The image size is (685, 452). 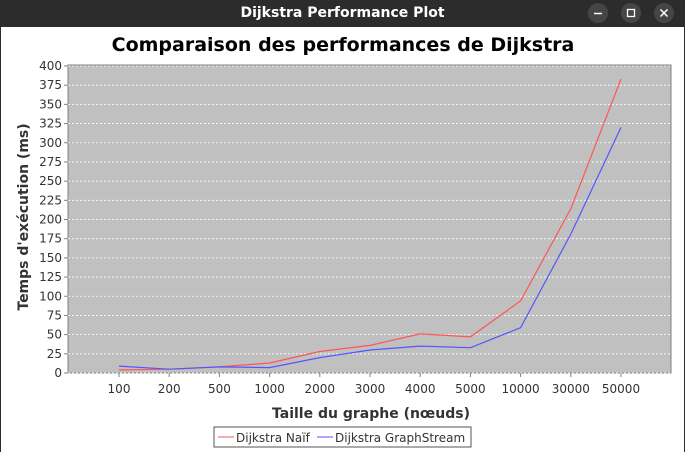 What do you see at coordinates (50, 200) in the screenshot?
I see `y-tick-label-225: 225` at bounding box center [50, 200].